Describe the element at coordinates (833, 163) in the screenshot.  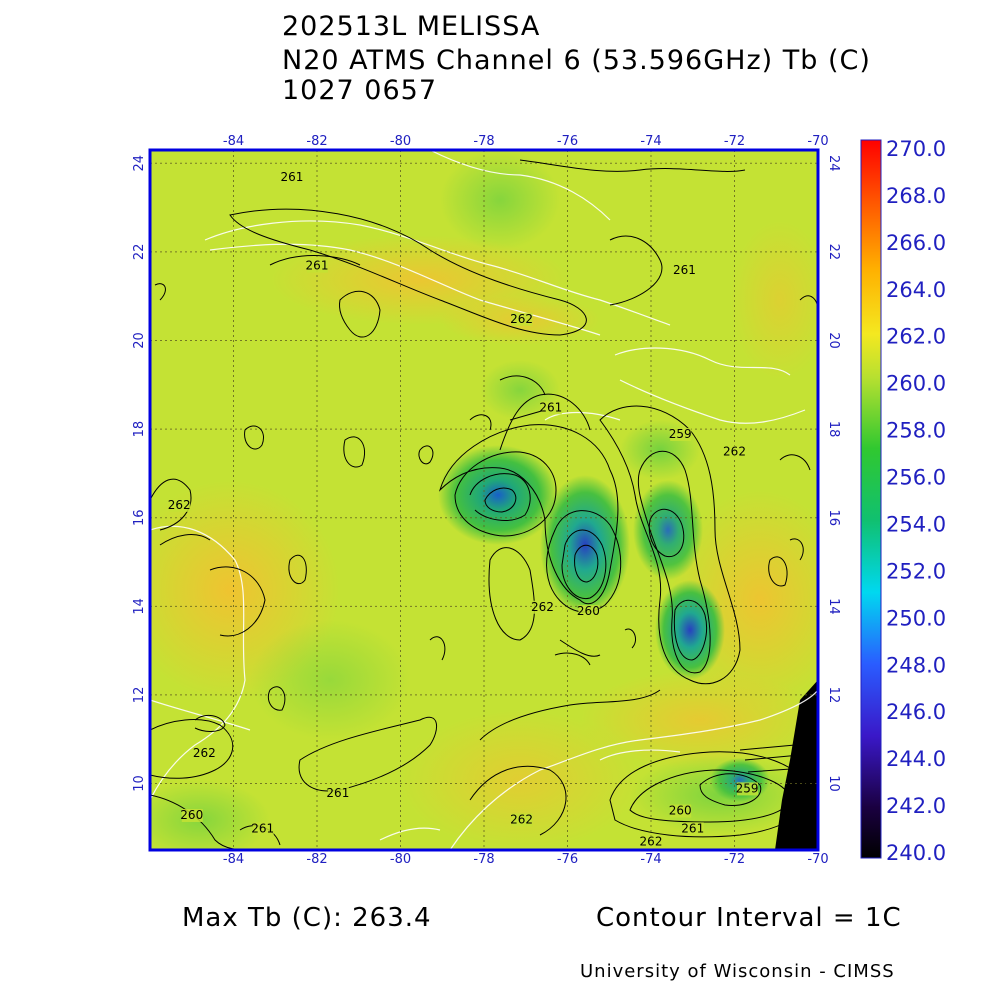
I see `lat-tick-right: 24` at that location.